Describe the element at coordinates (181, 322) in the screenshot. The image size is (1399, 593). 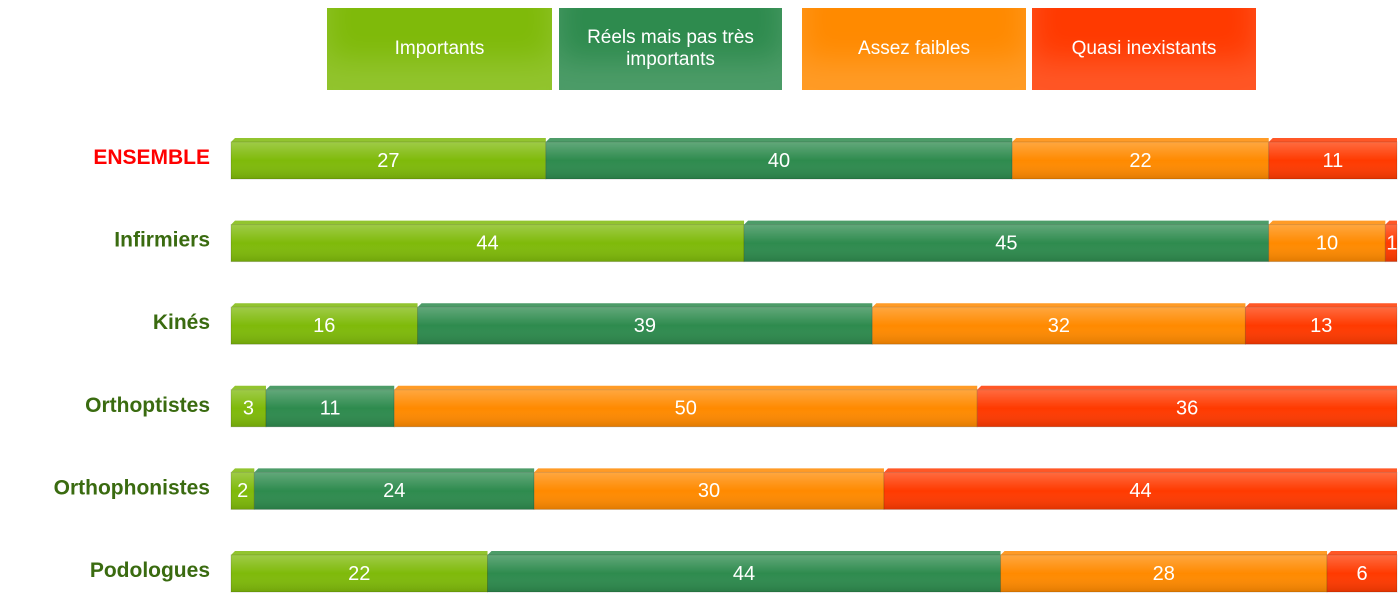
I see `category-label: Kinés` at that location.